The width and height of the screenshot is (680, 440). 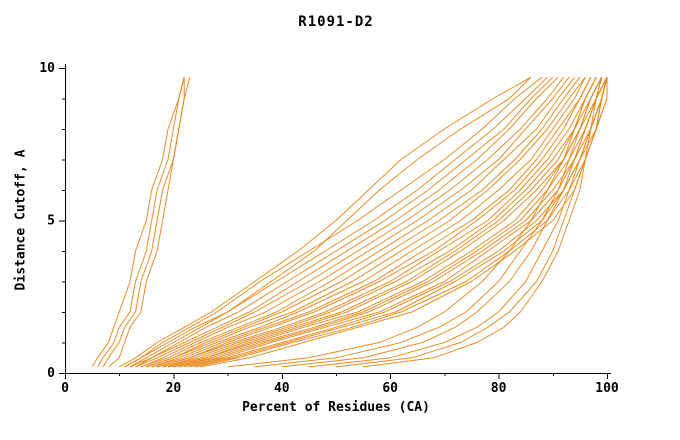 I want to click on x-tick-label: 40, so click(x=282, y=388).